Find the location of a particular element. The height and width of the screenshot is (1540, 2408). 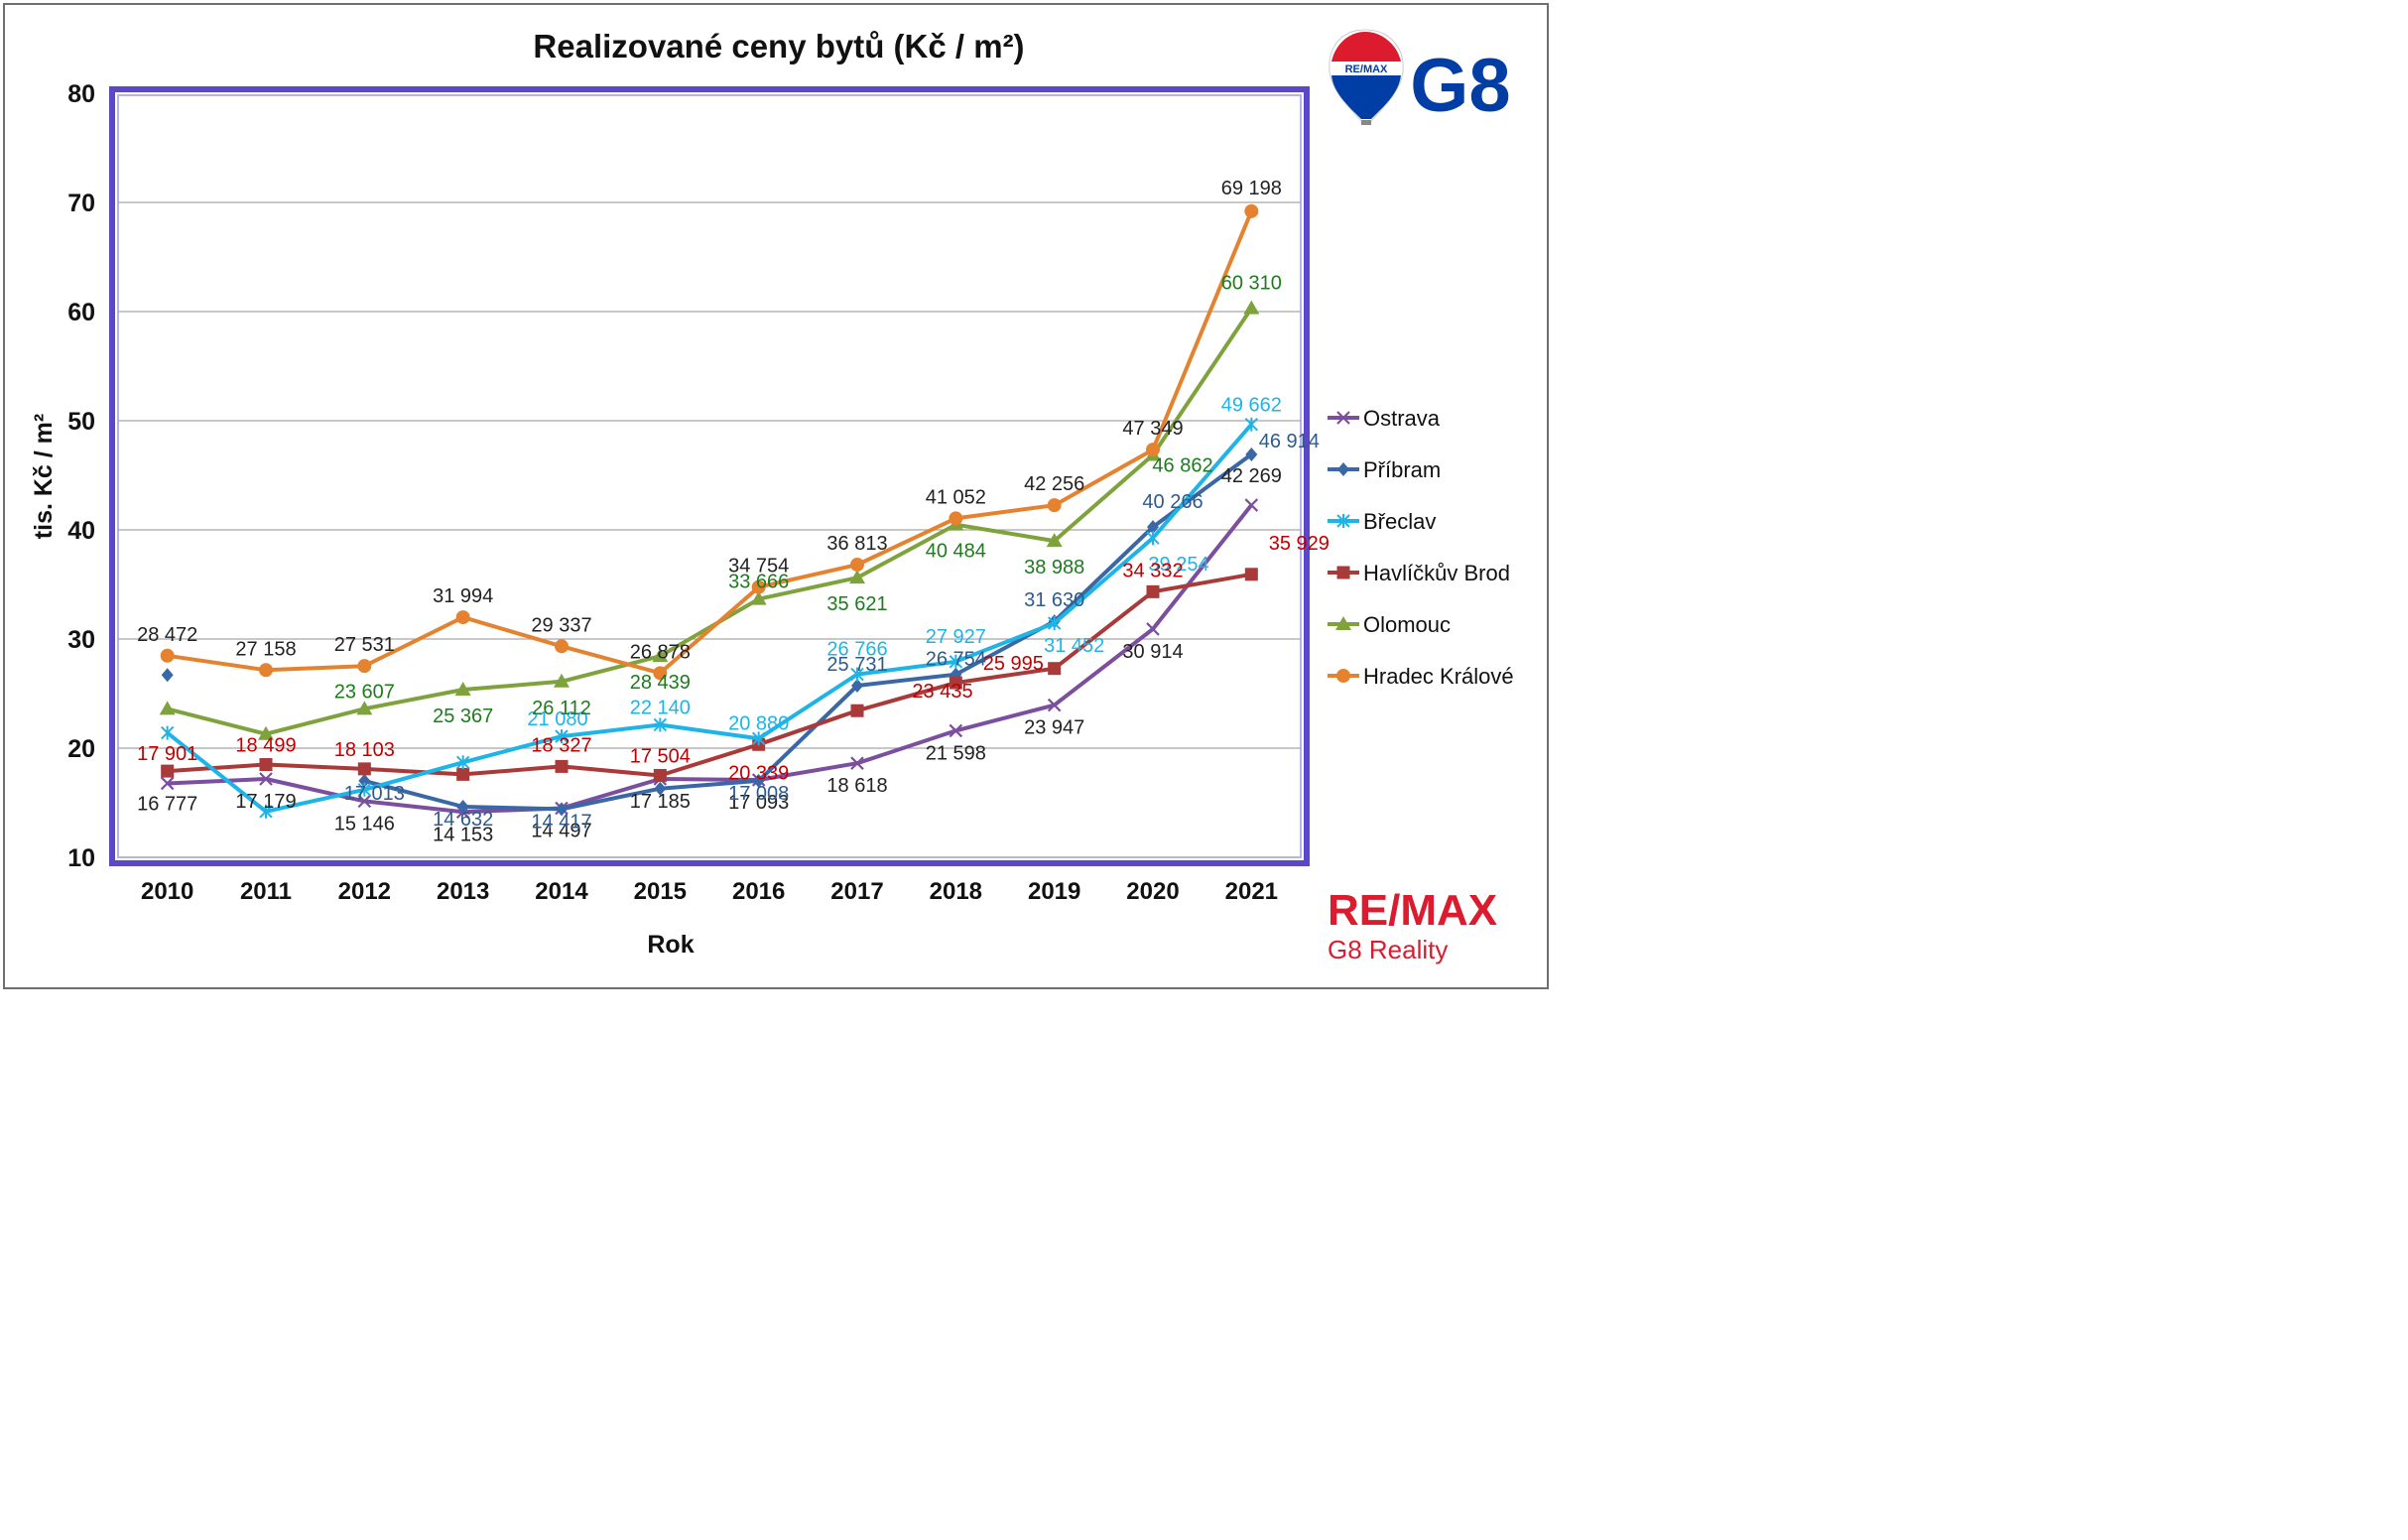

x-axis-title: Rok is located at coordinates (670, 945).